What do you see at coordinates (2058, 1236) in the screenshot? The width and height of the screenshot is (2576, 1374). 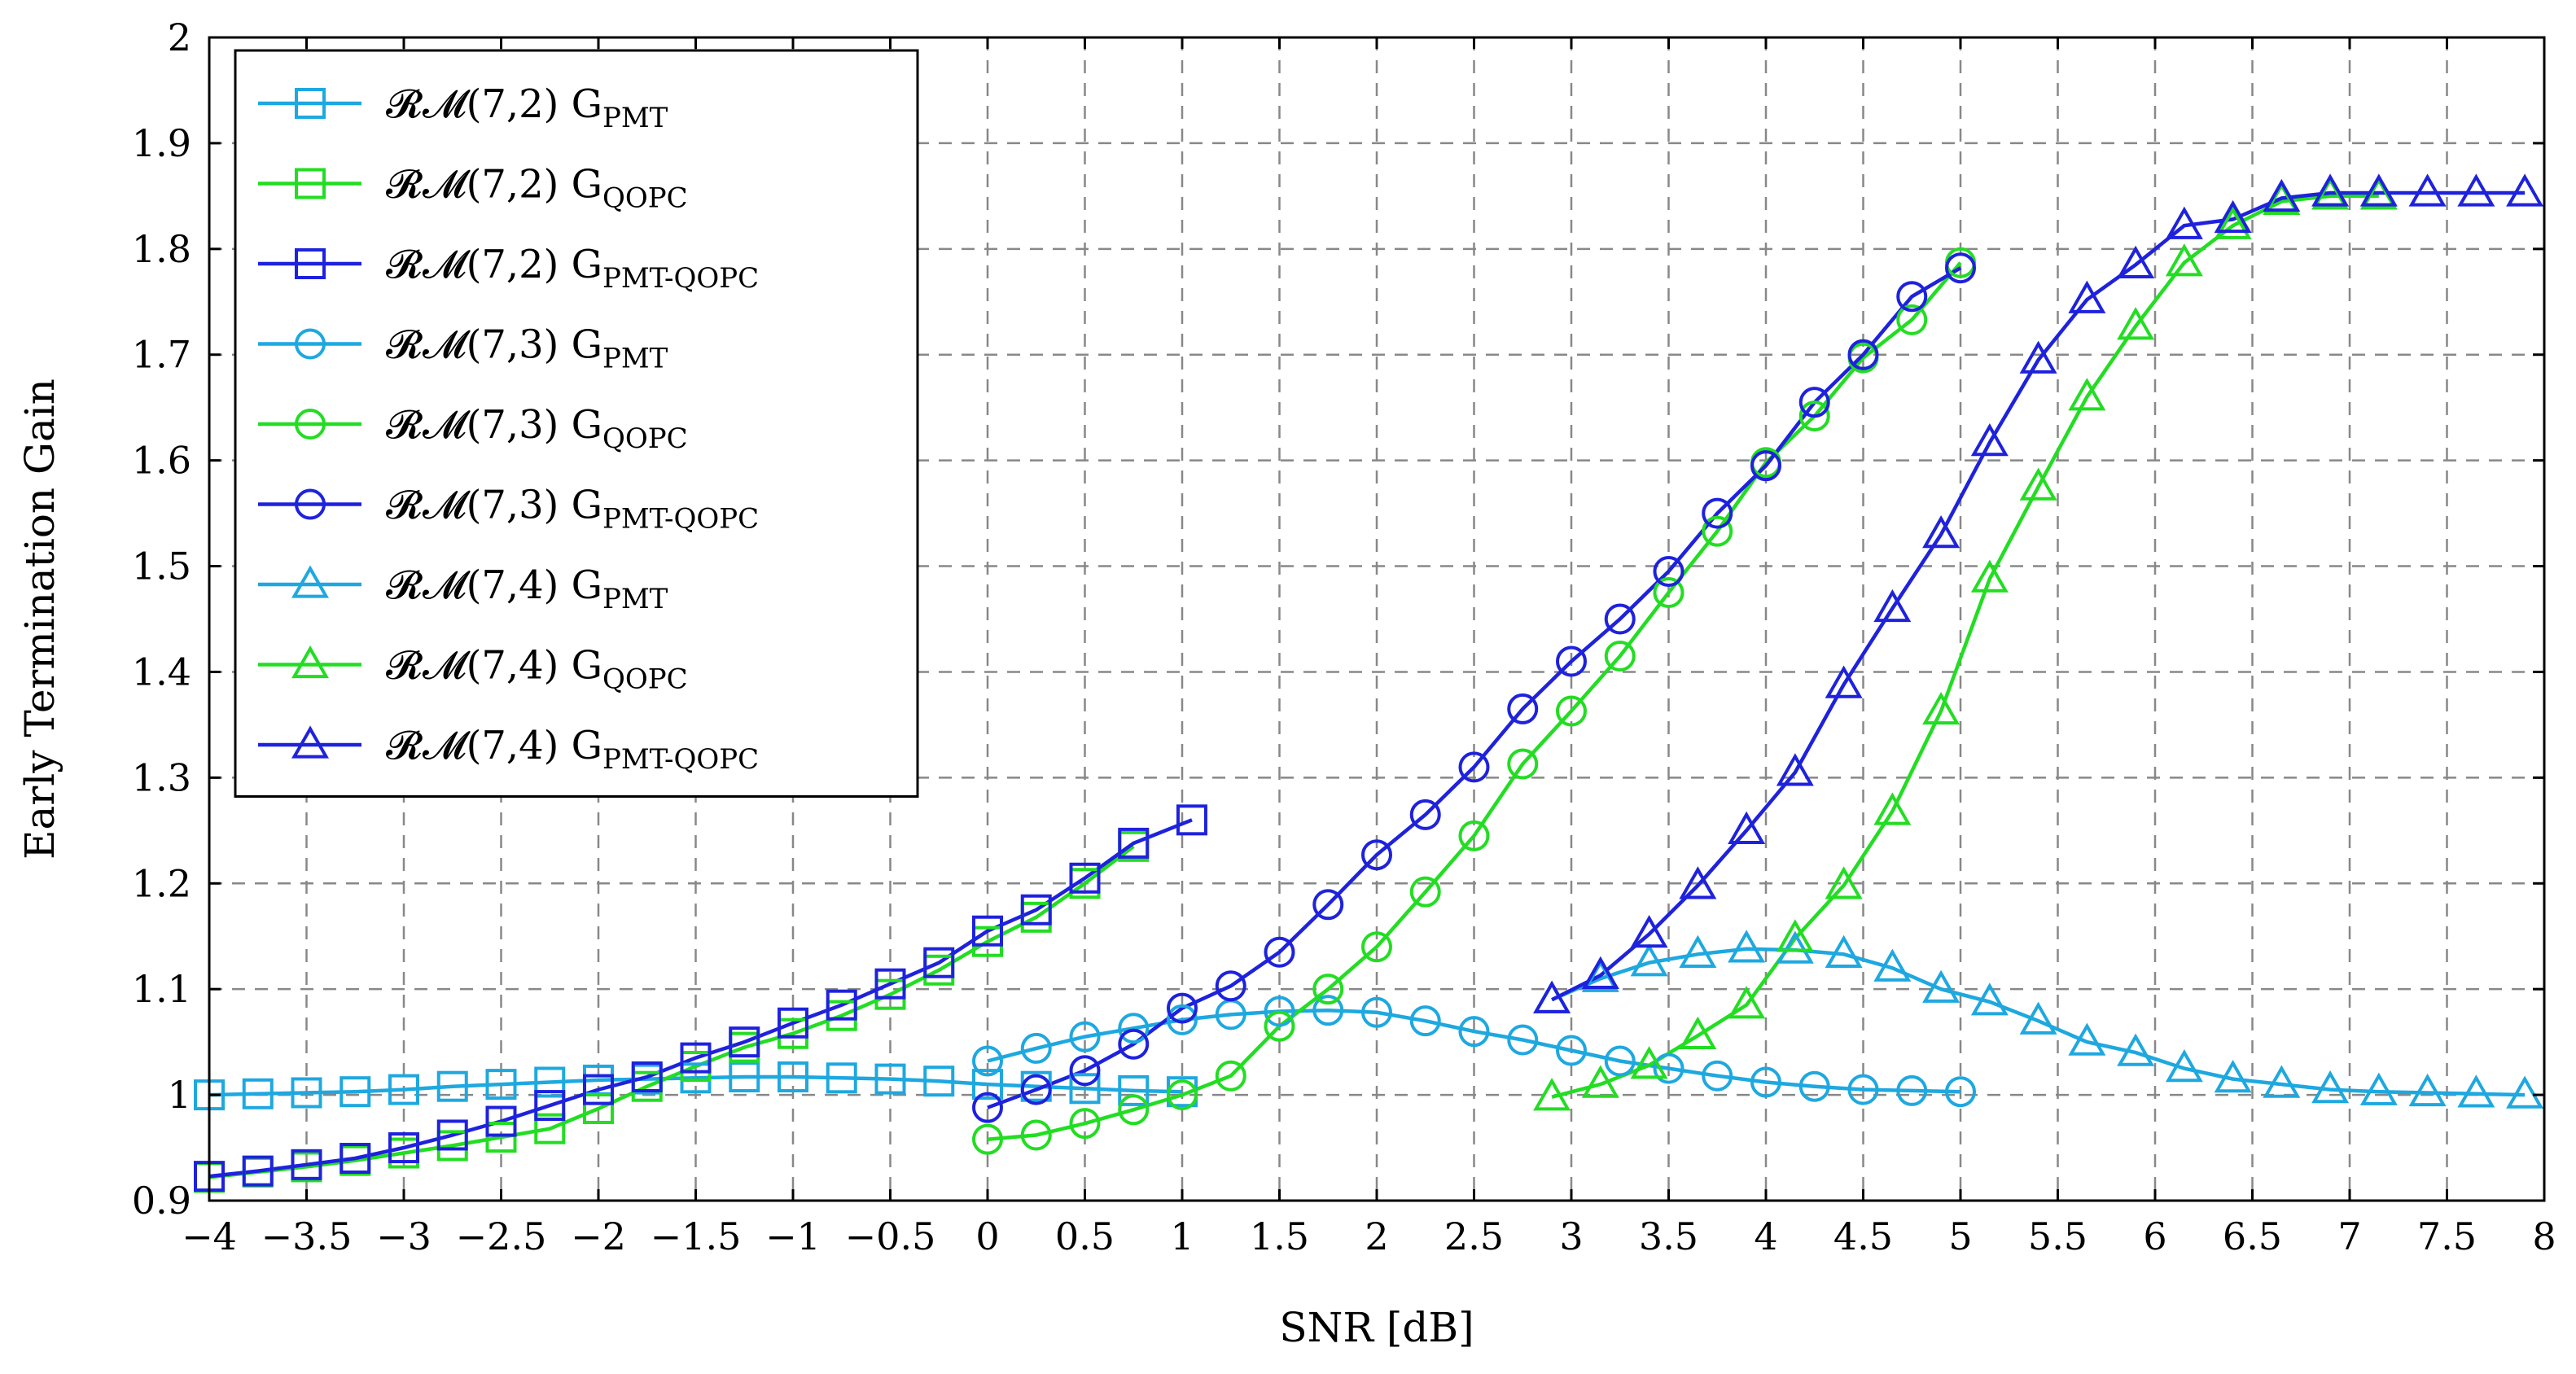 I see `x-tick-label: 5.5` at bounding box center [2058, 1236].